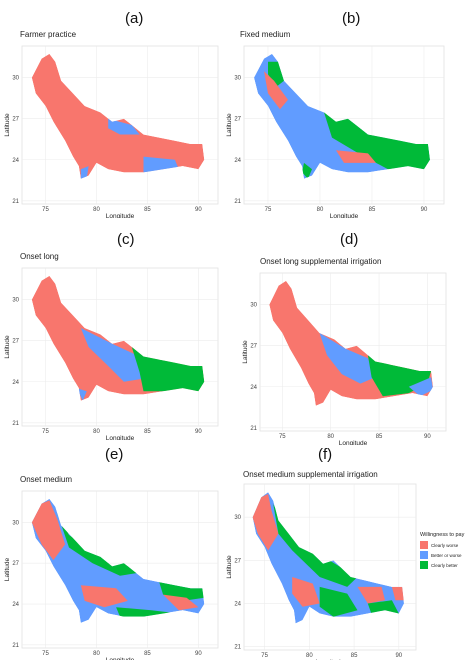 This screenshot has width=474, height=660. I want to click on legend-item-better-or-worse: Better or worse, so click(446, 555).